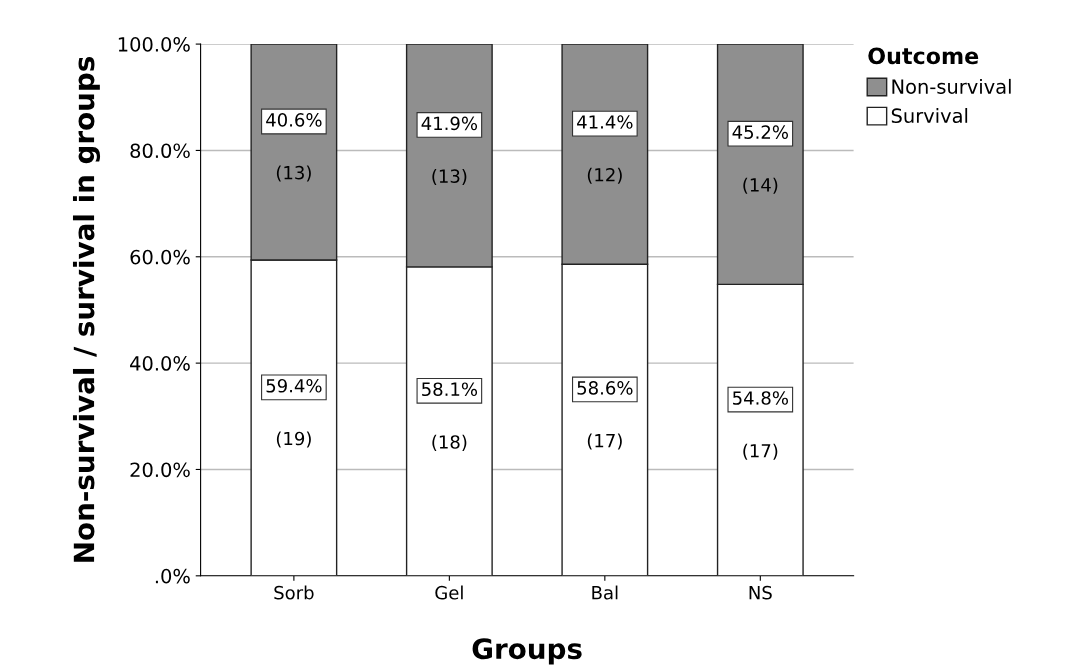 The width and height of the screenshot is (1067, 668). I want to click on x-tick-label: NS, so click(760, 592).